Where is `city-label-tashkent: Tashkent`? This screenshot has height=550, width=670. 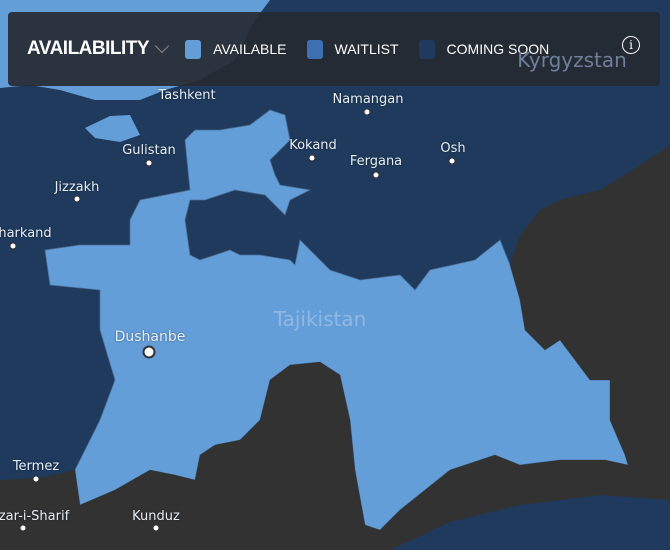 city-label-tashkent: Tashkent is located at coordinates (187, 95).